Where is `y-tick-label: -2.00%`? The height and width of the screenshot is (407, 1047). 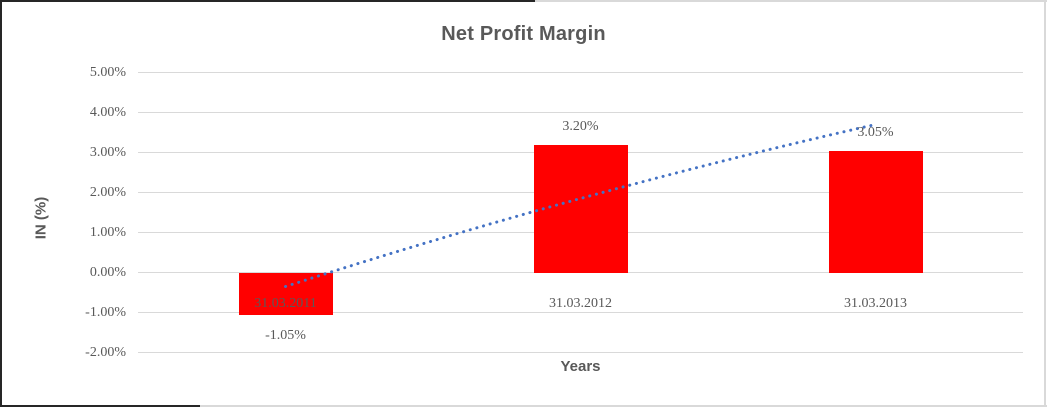
y-tick-label: -2.00% is located at coordinates (105, 352).